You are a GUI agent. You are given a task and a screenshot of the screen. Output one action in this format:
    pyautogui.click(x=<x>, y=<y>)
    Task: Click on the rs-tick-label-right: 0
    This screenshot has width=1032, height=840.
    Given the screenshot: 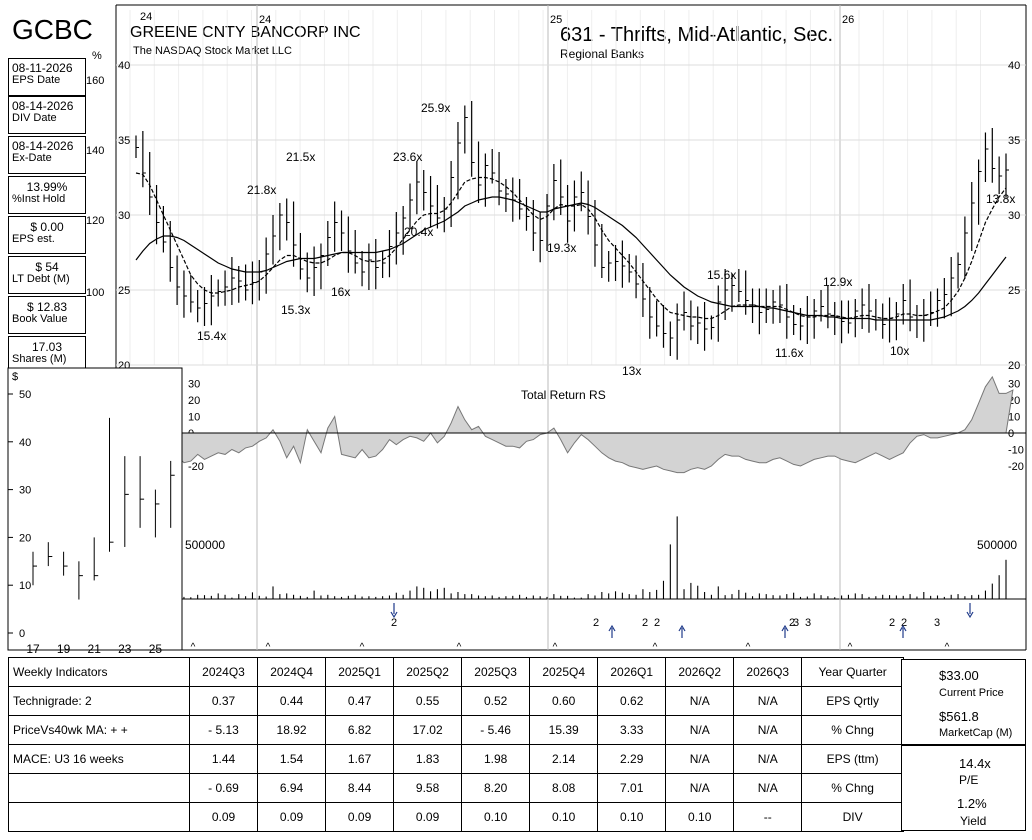 What is the action you would take?
    pyautogui.click(x=1011, y=434)
    